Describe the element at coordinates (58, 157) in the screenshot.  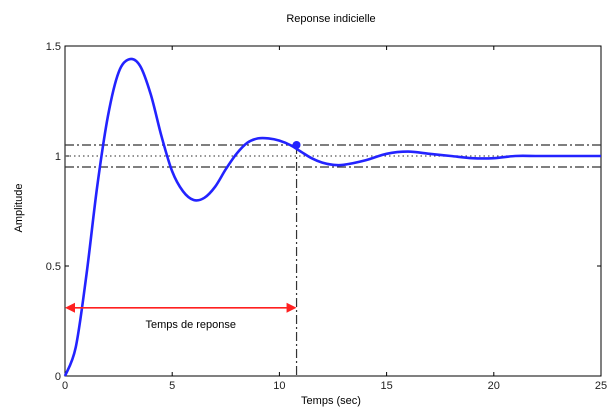
I see `y-tick-label: 1` at that location.